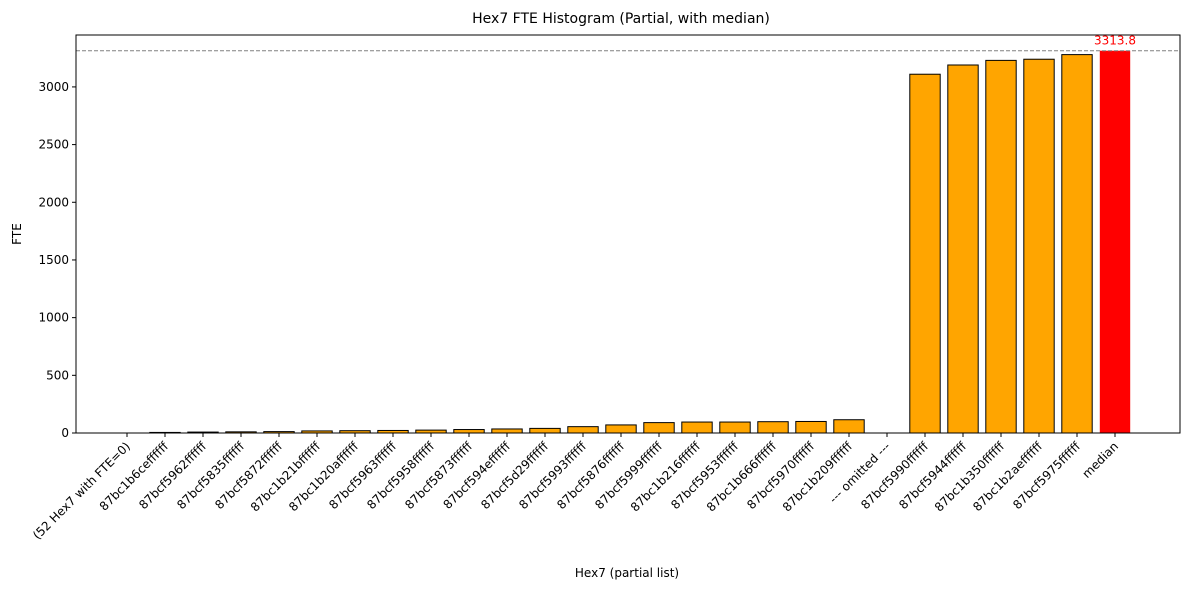 This screenshot has height=590, width=1189. Describe the element at coordinates (53, 318) in the screenshot. I see `y-tick-label: 1000` at that location.